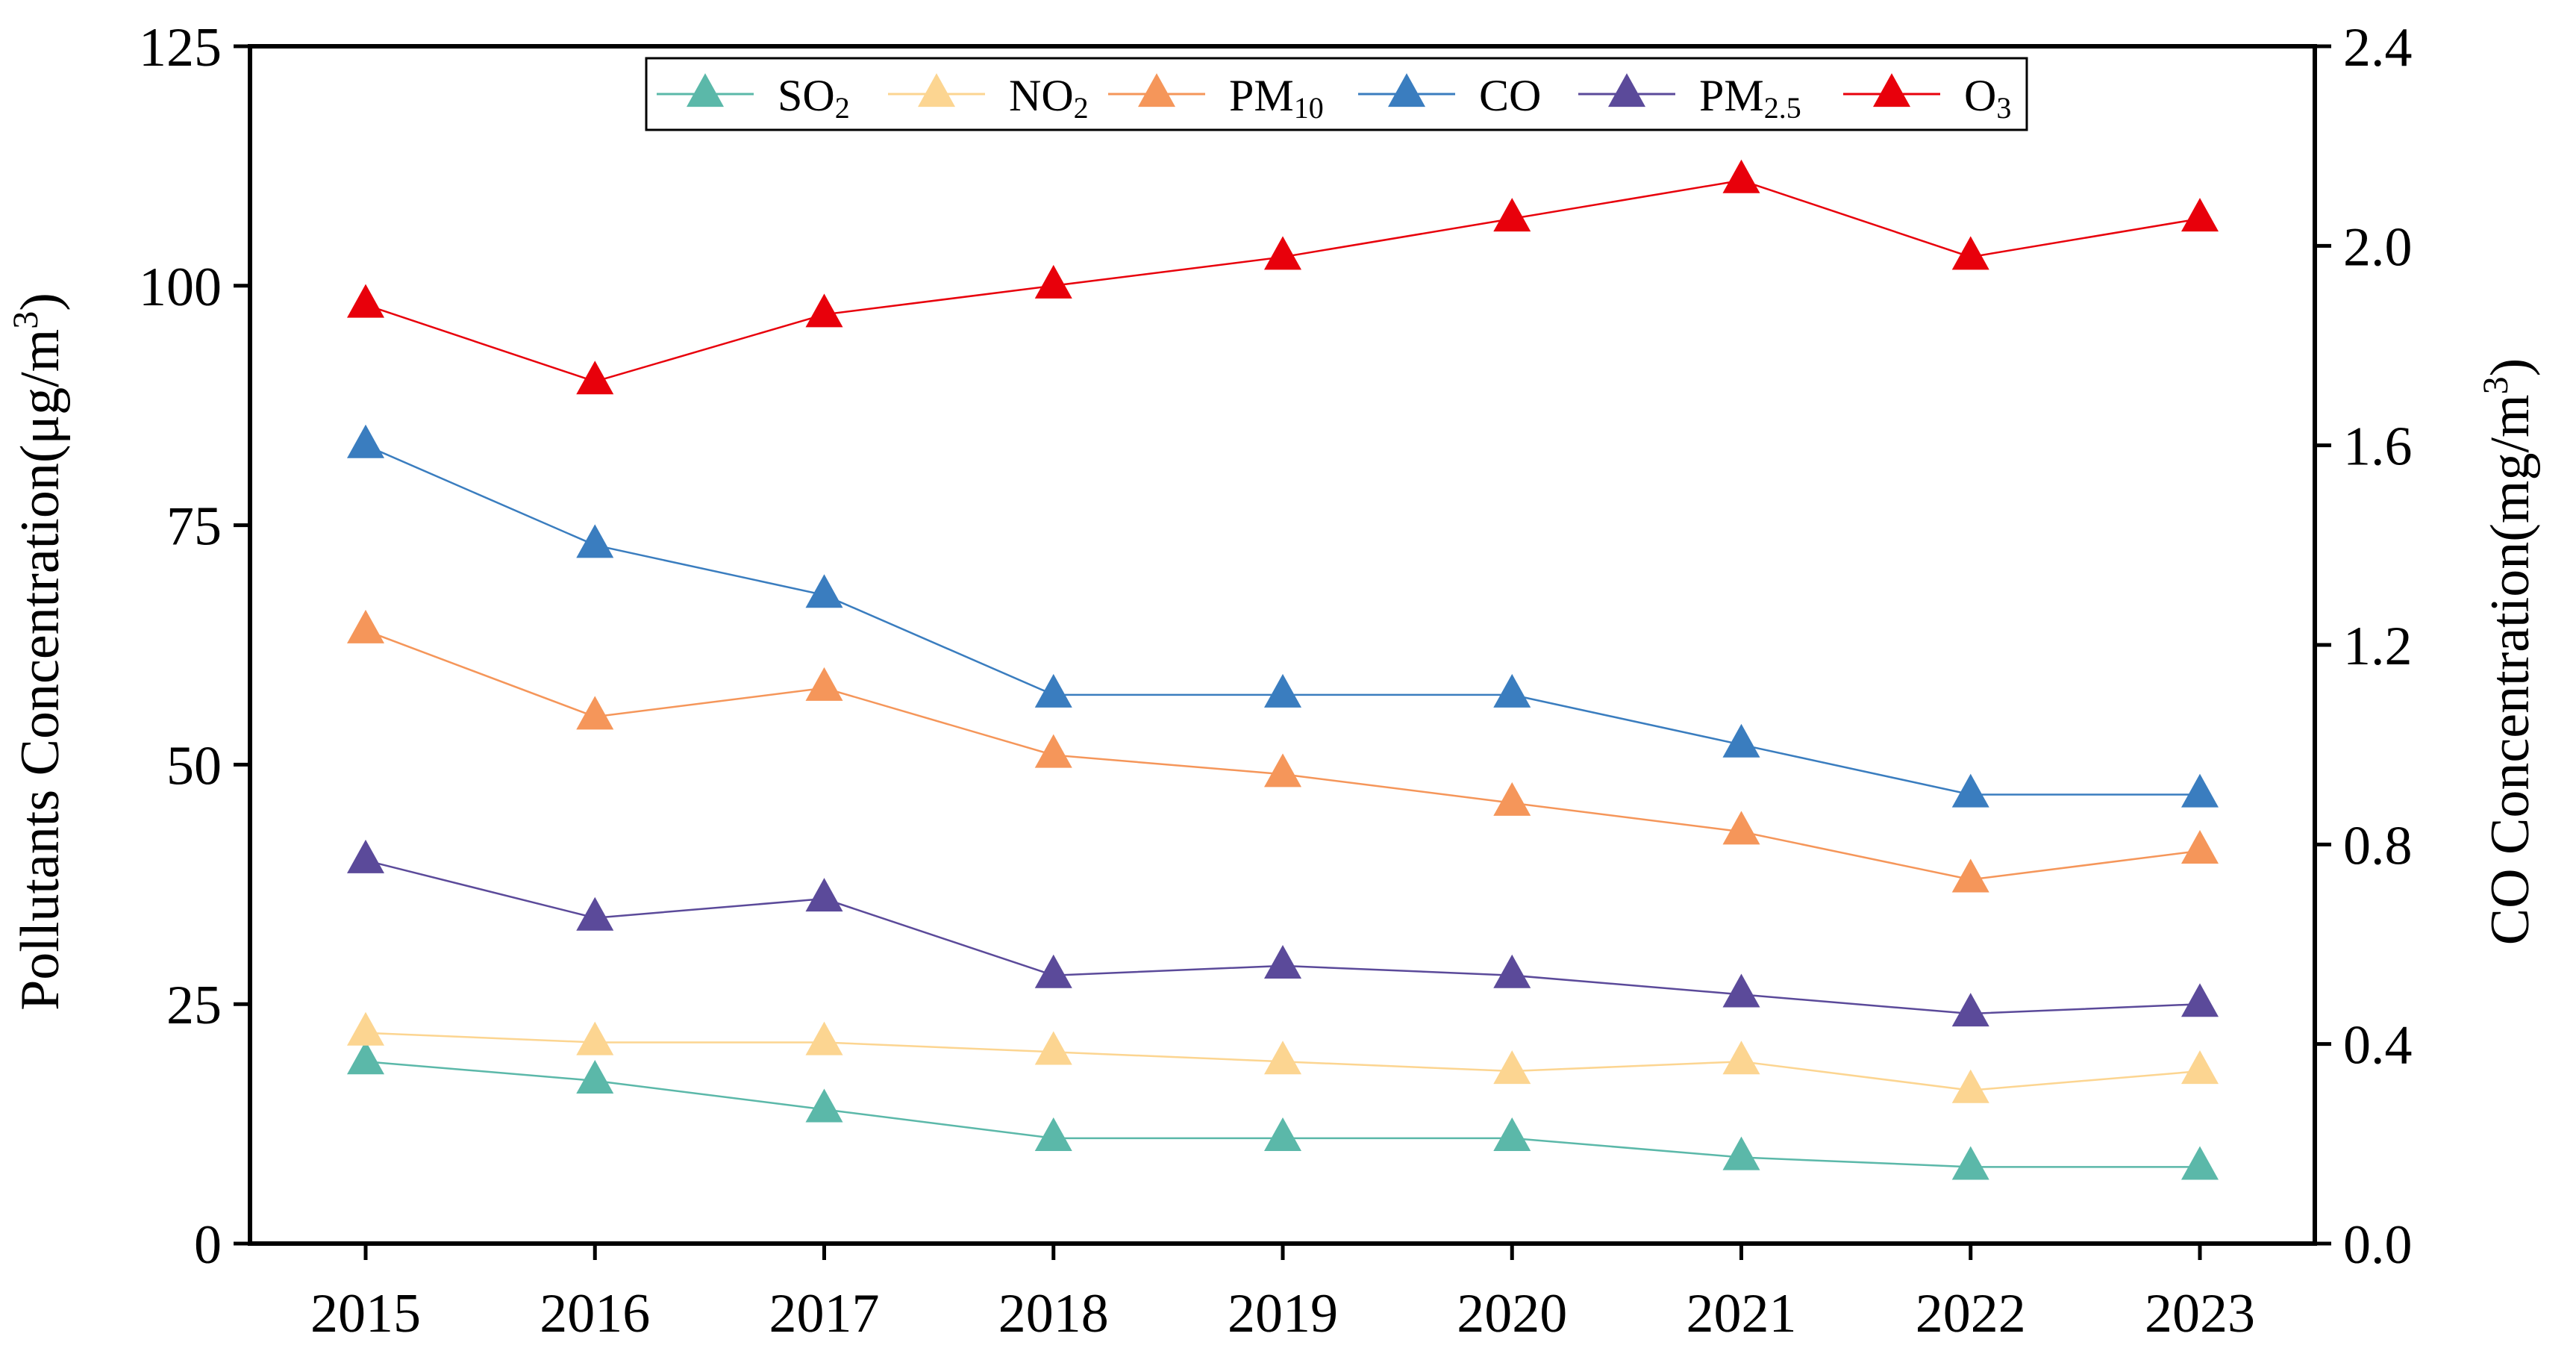  Describe the element at coordinates (2200, 1313) in the screenshot. I see `x-tick-label: 2023` at that location.